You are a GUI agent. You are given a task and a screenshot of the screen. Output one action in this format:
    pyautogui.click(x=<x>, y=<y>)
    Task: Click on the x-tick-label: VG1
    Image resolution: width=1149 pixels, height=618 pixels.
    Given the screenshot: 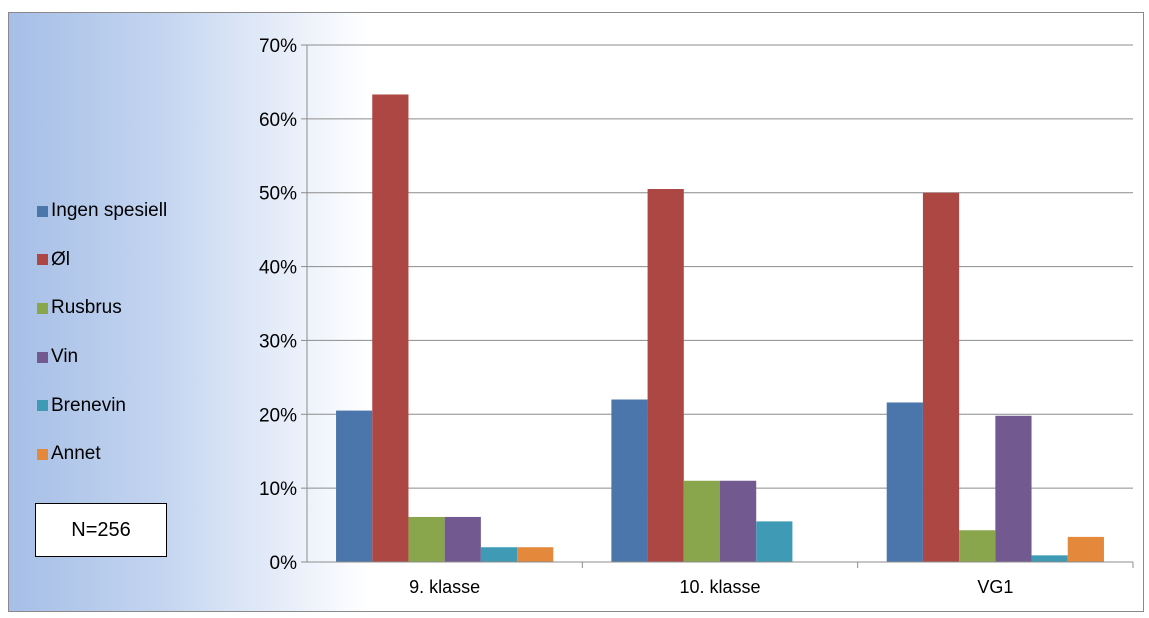 What is the action you would take?
    pyautogui.click(x=995, y=587)
    